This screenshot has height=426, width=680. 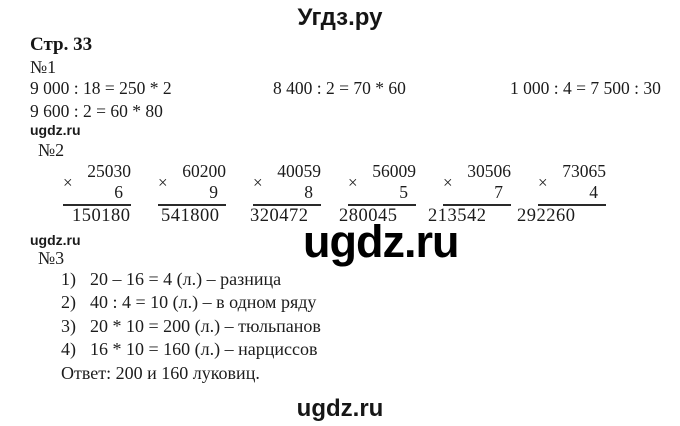 I want to click on product: 292260, so click(x=546, y=216).